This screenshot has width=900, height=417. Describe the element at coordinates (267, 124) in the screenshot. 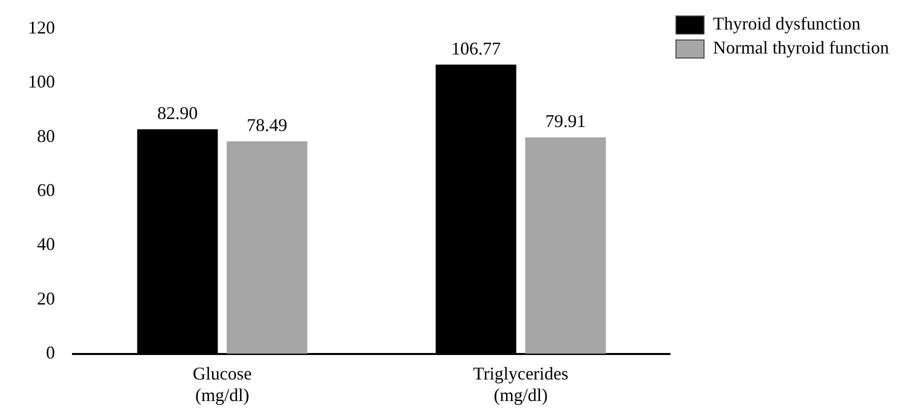

I see `data-label: 78.49` at that location.